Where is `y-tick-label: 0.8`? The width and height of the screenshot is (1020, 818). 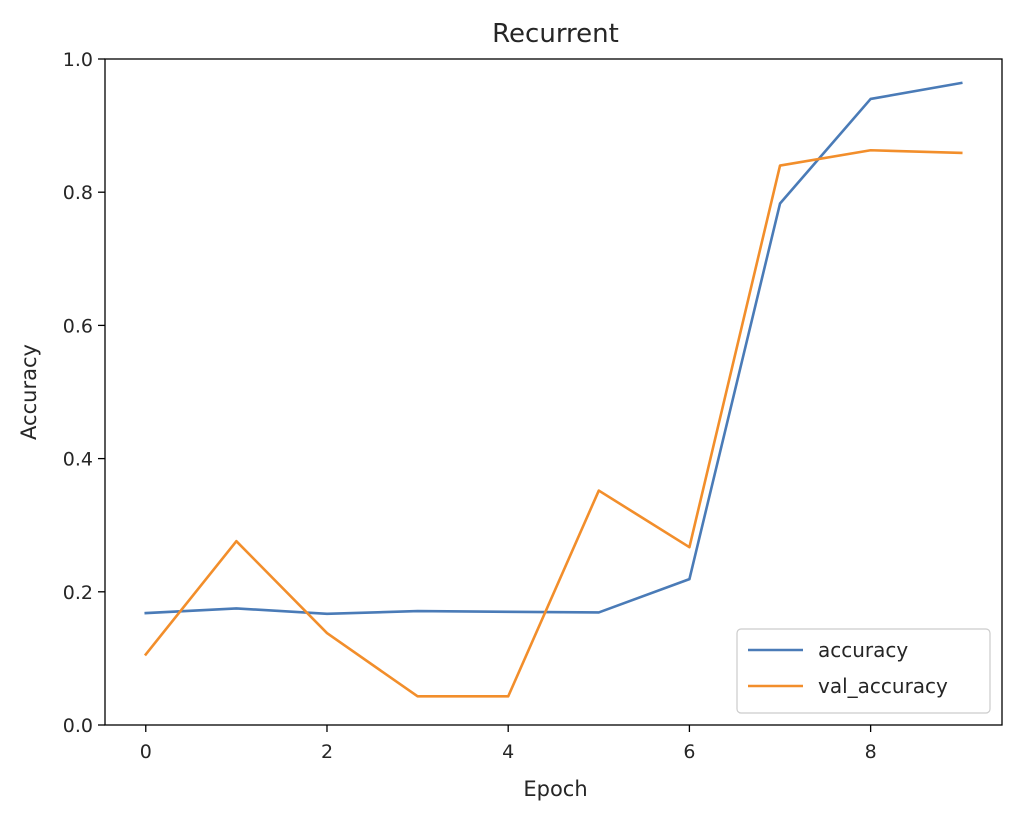 y-tick-label: 0.8 is located at coordinates (78, 193).